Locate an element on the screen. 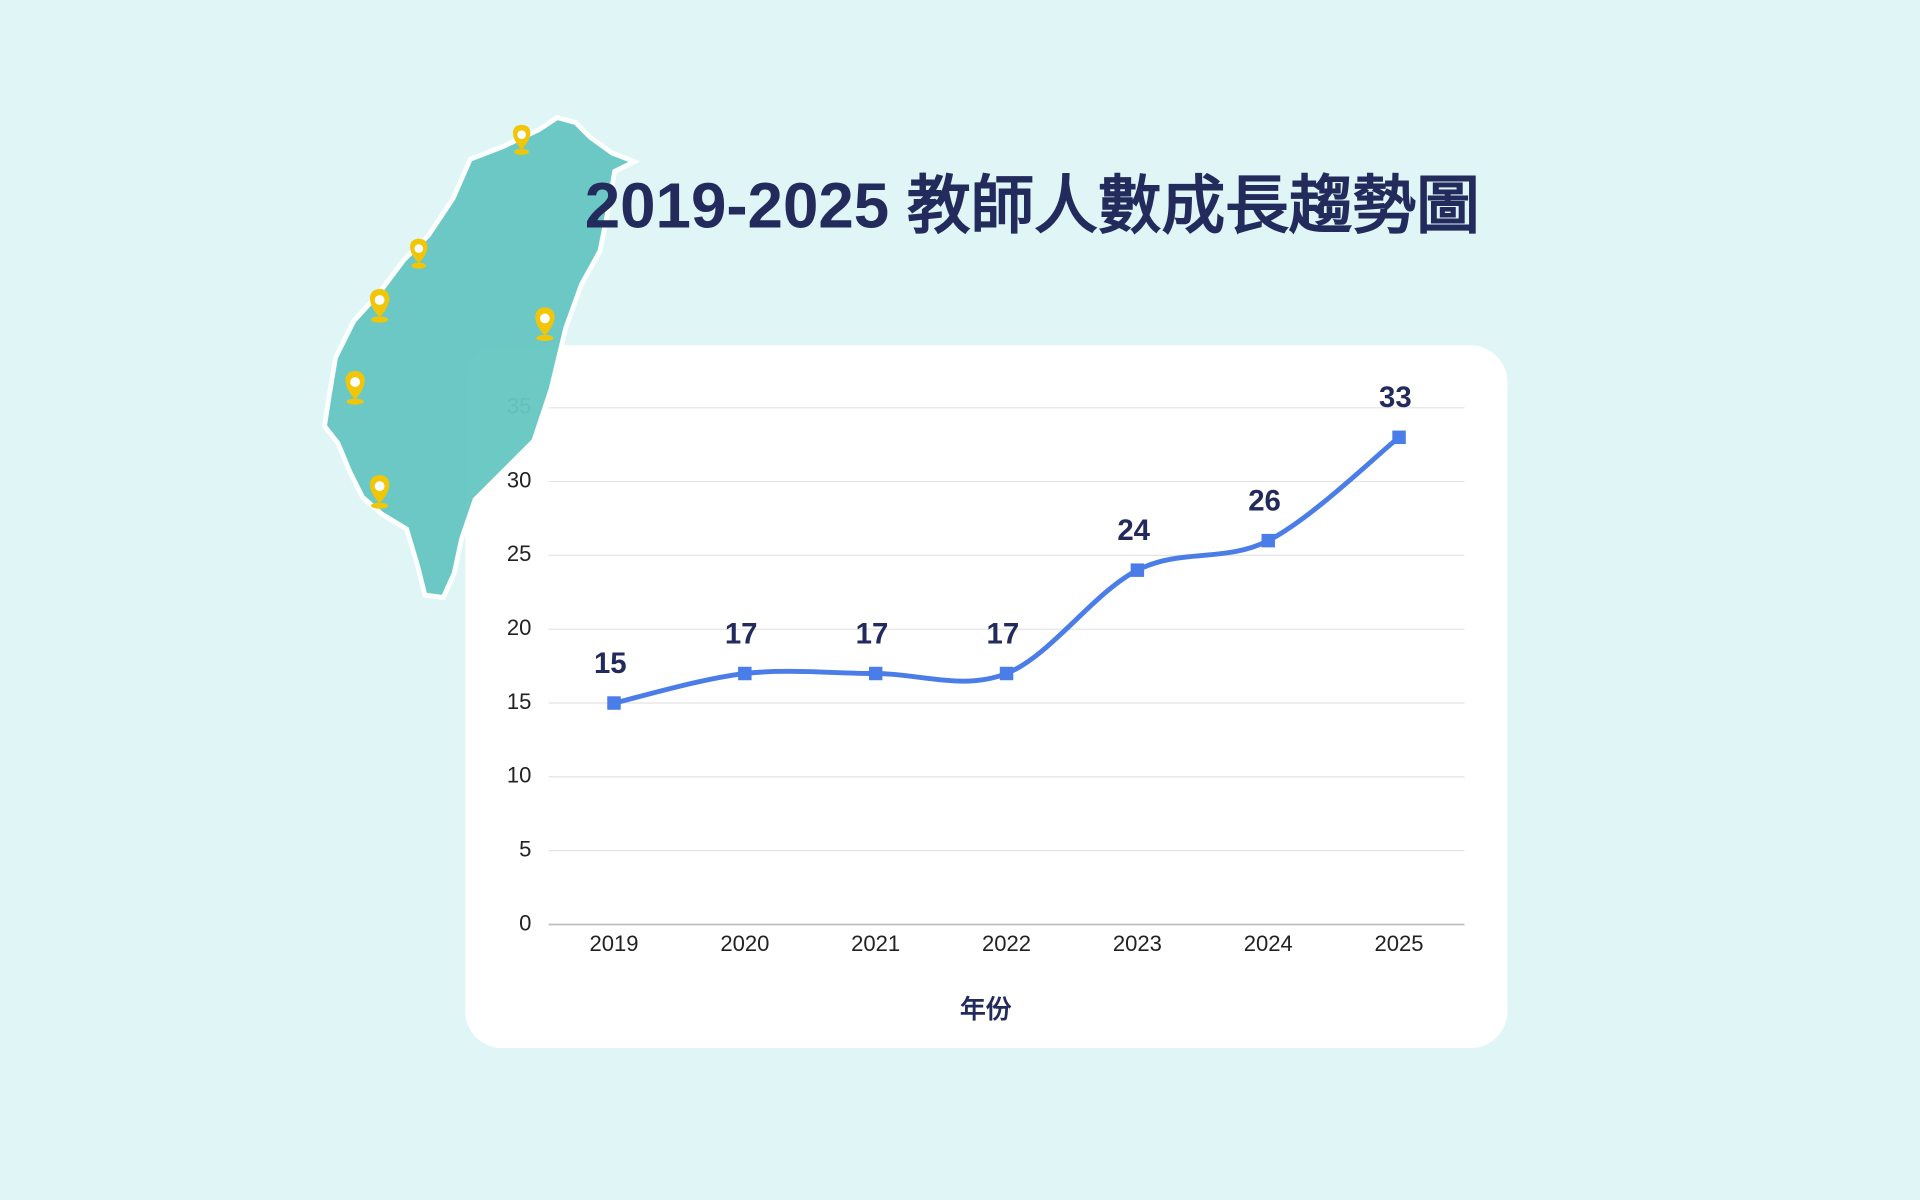 The height and width of the screenshot is (1200, 1920). data-label: 15 is located at coordinates (610, 663).